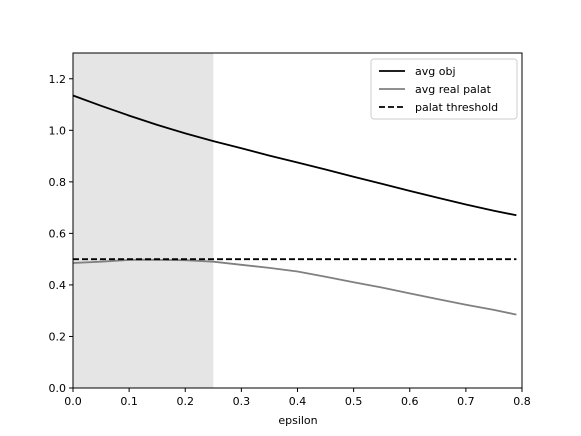 The height and width of the screenshot is (436, 581). What do you see at coordinates (354, 401) in the screenshot?
I see `x-tick-label: 0.5` at bounding box center [354, 401].